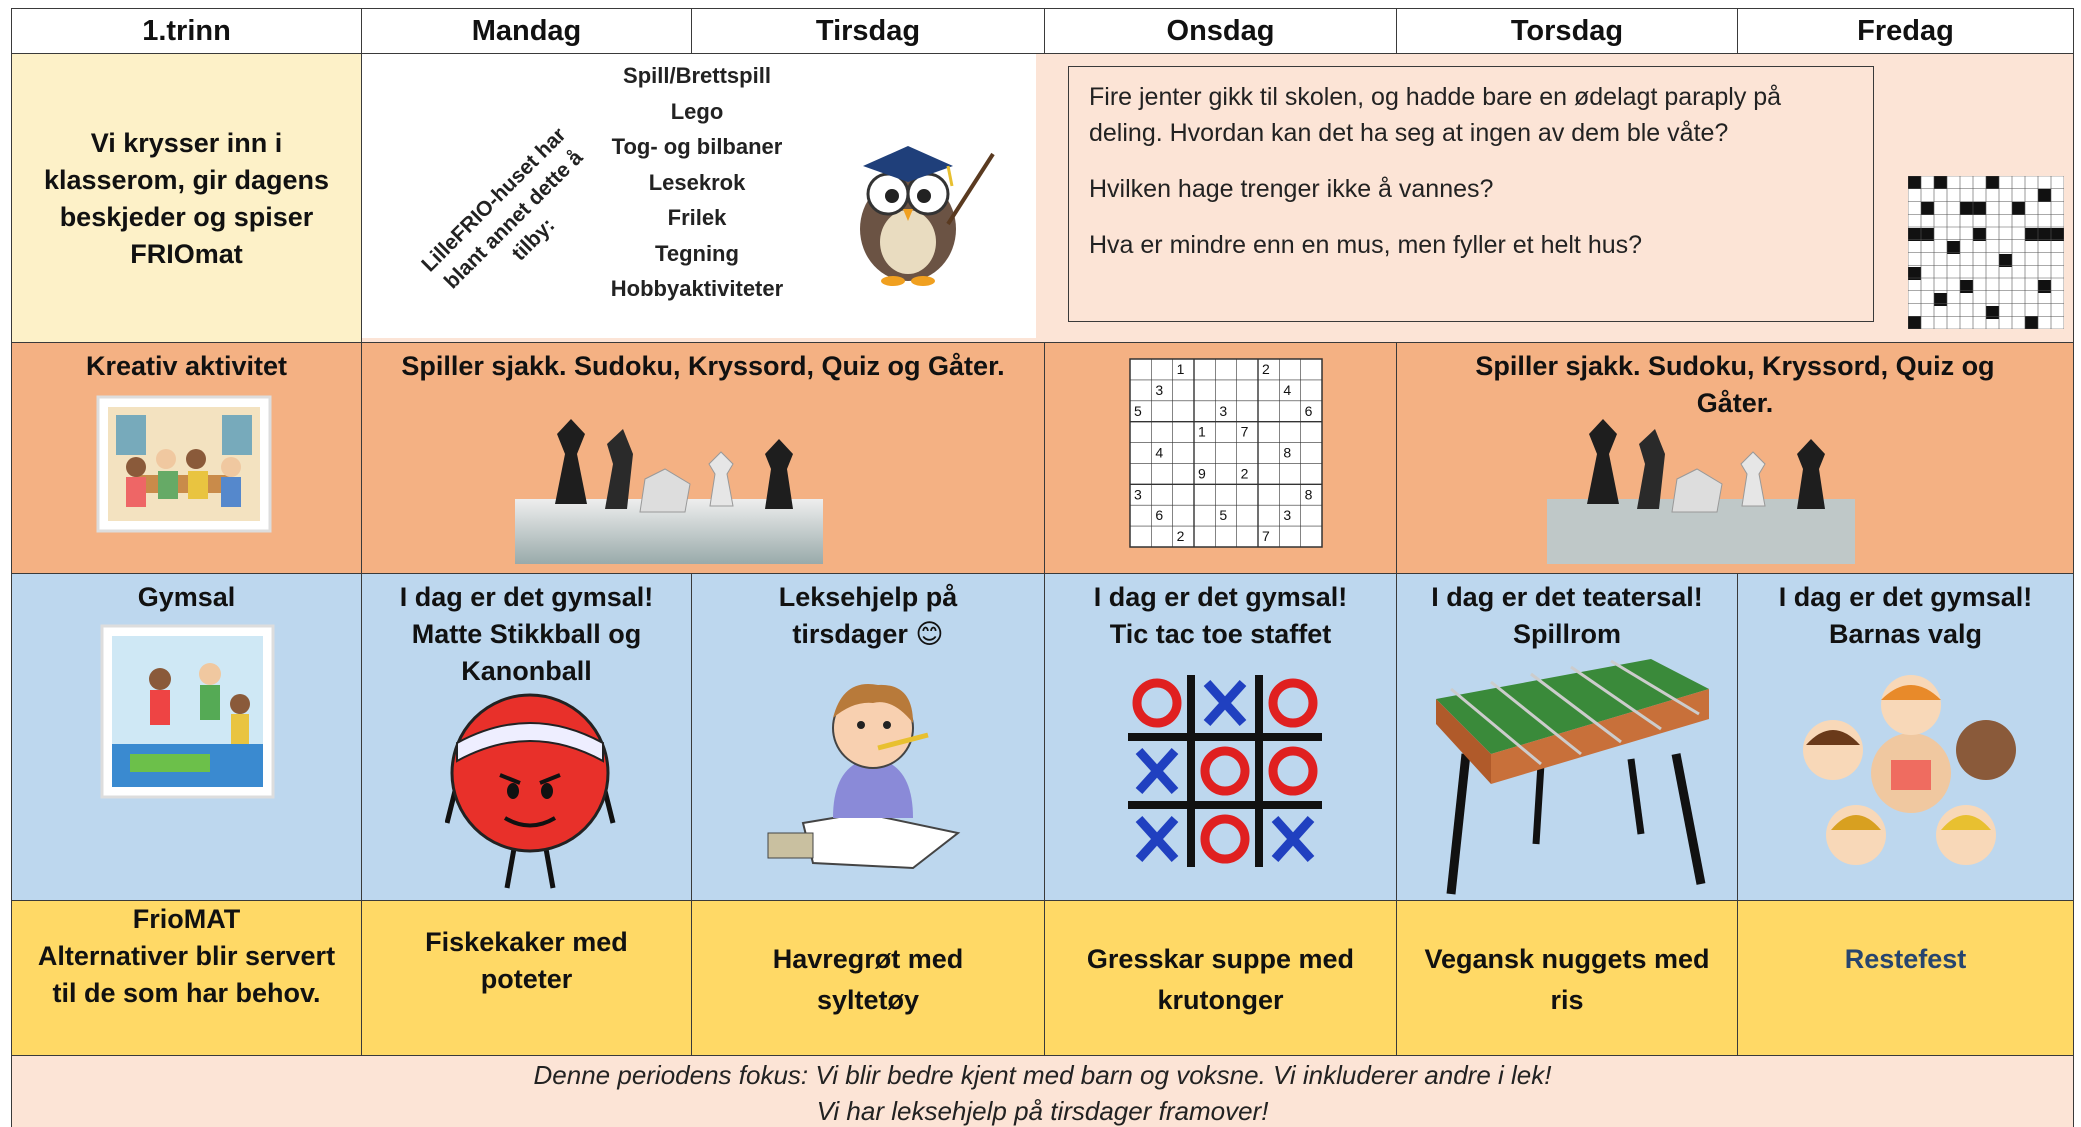  I want to click on text-line: I dag er det teatersal!, so click(1567, 597).